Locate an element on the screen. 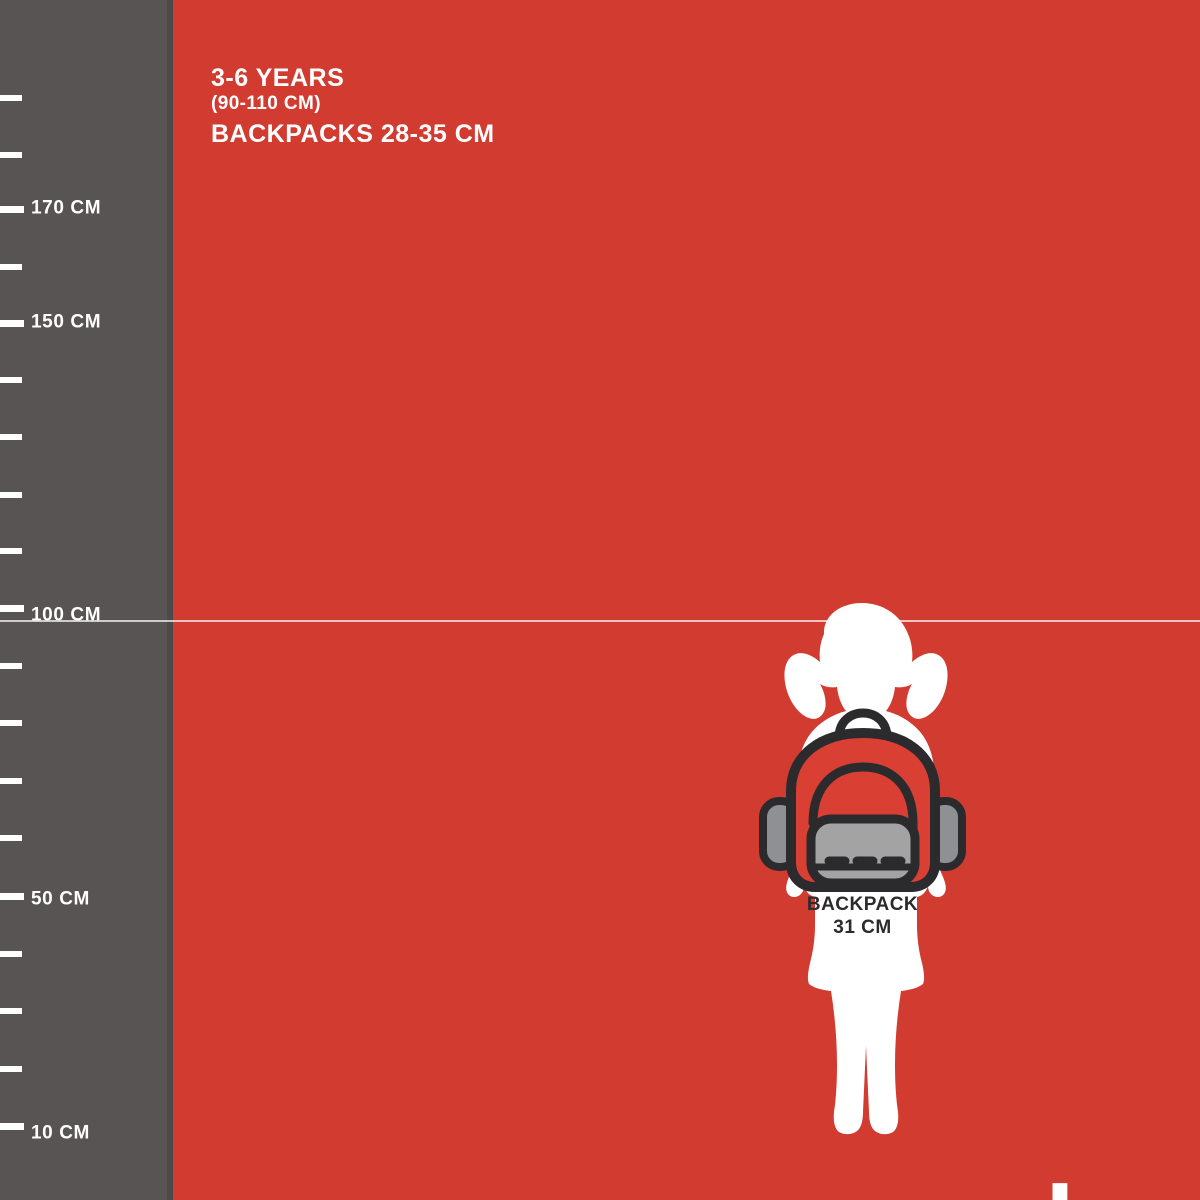 This screenshot has width=1200, height=1200. child-with-backpack-illustration is located at coordinates (862, 895).